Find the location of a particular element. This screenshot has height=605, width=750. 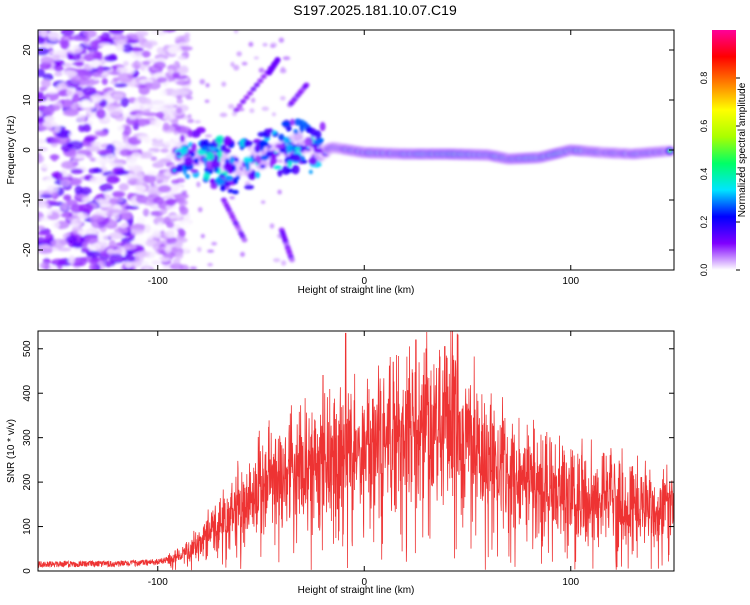

snr-x-axis-label: Height of straight line (km) is located at coordinates (356, 590).